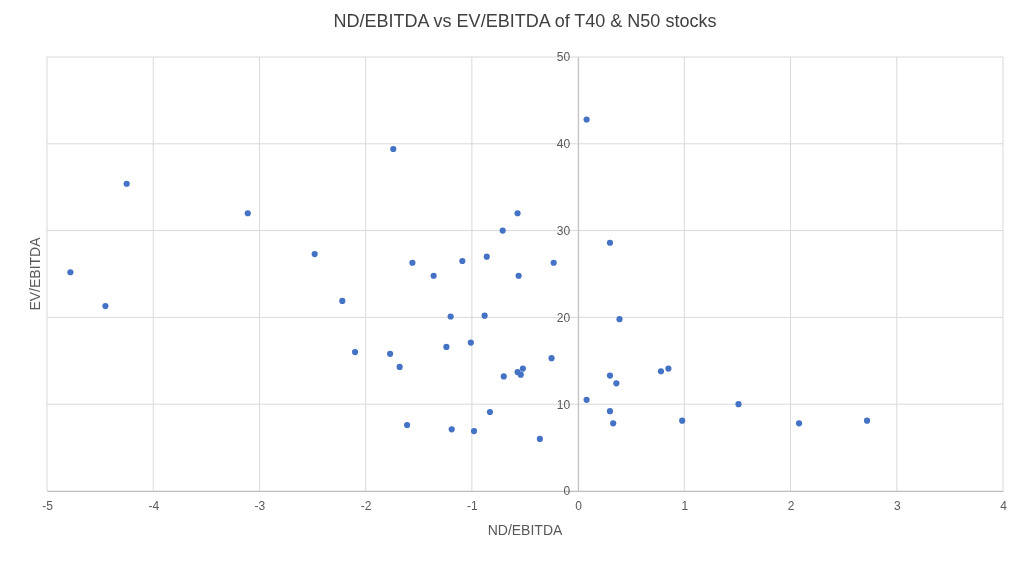 This screenshot has height=576, width=1024. I want to click on x-tick-label: 3, so click(897, 505).